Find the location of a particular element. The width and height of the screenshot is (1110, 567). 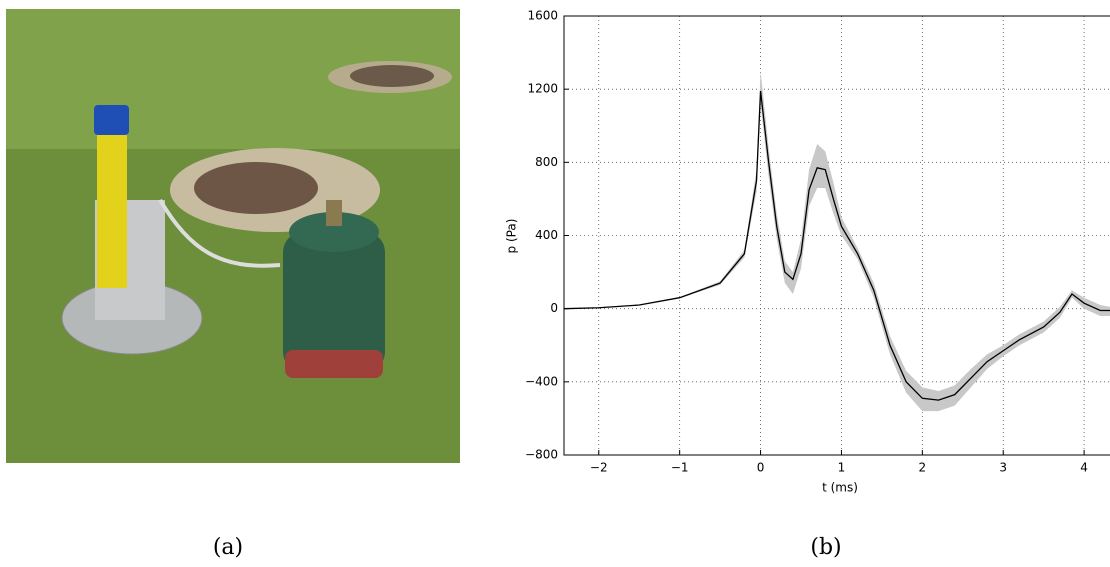

y-tick-label: 0 is located at coordinates (554, 308).